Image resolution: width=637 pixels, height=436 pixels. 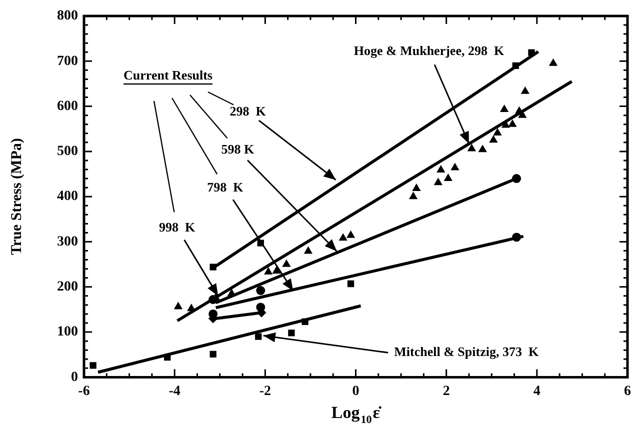 I want to click on y-tick-label: 800, so click(x=67, y=16).